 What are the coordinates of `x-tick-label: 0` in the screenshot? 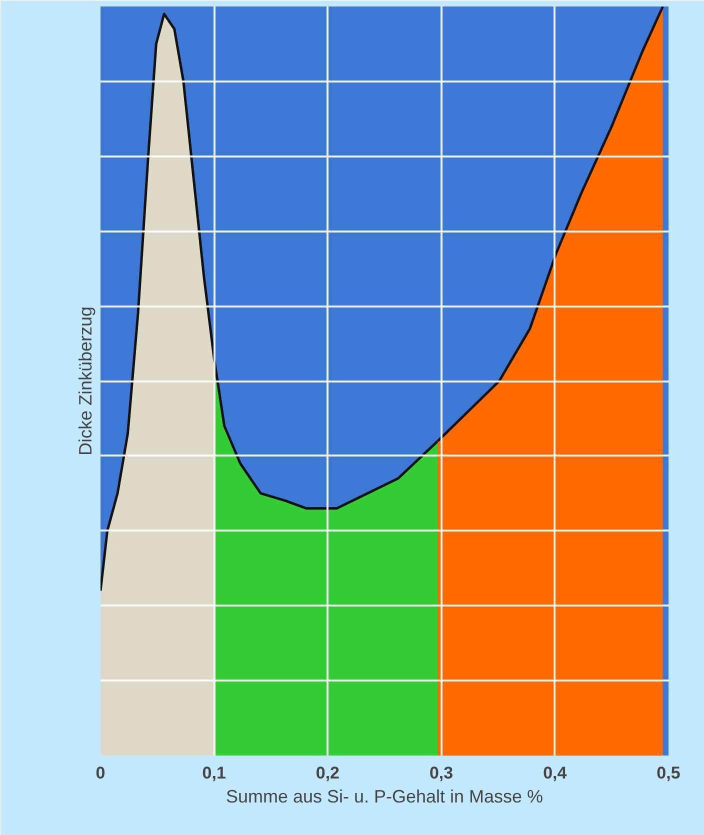 It's located at (101, 773).